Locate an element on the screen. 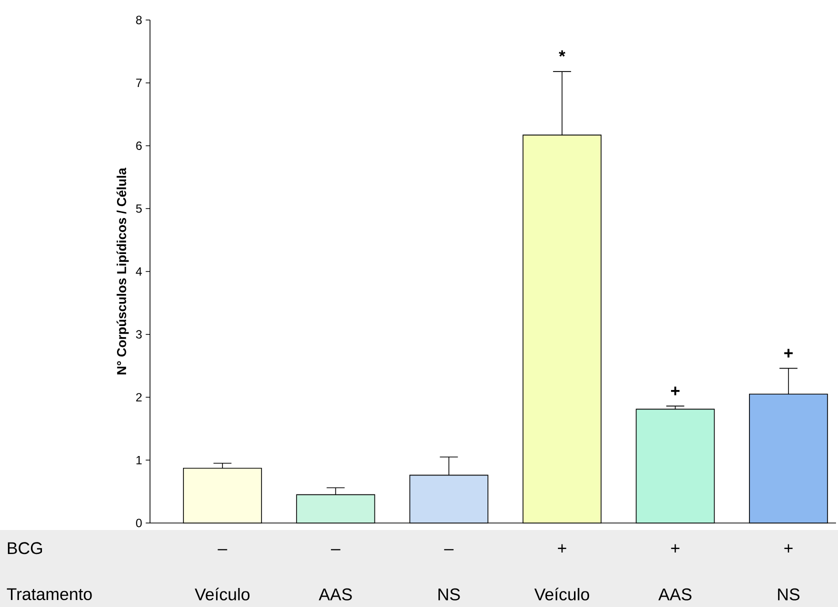 This screenshot has height=607, width=838. y-tick-label: 5 is located at coordinates (139, 208).